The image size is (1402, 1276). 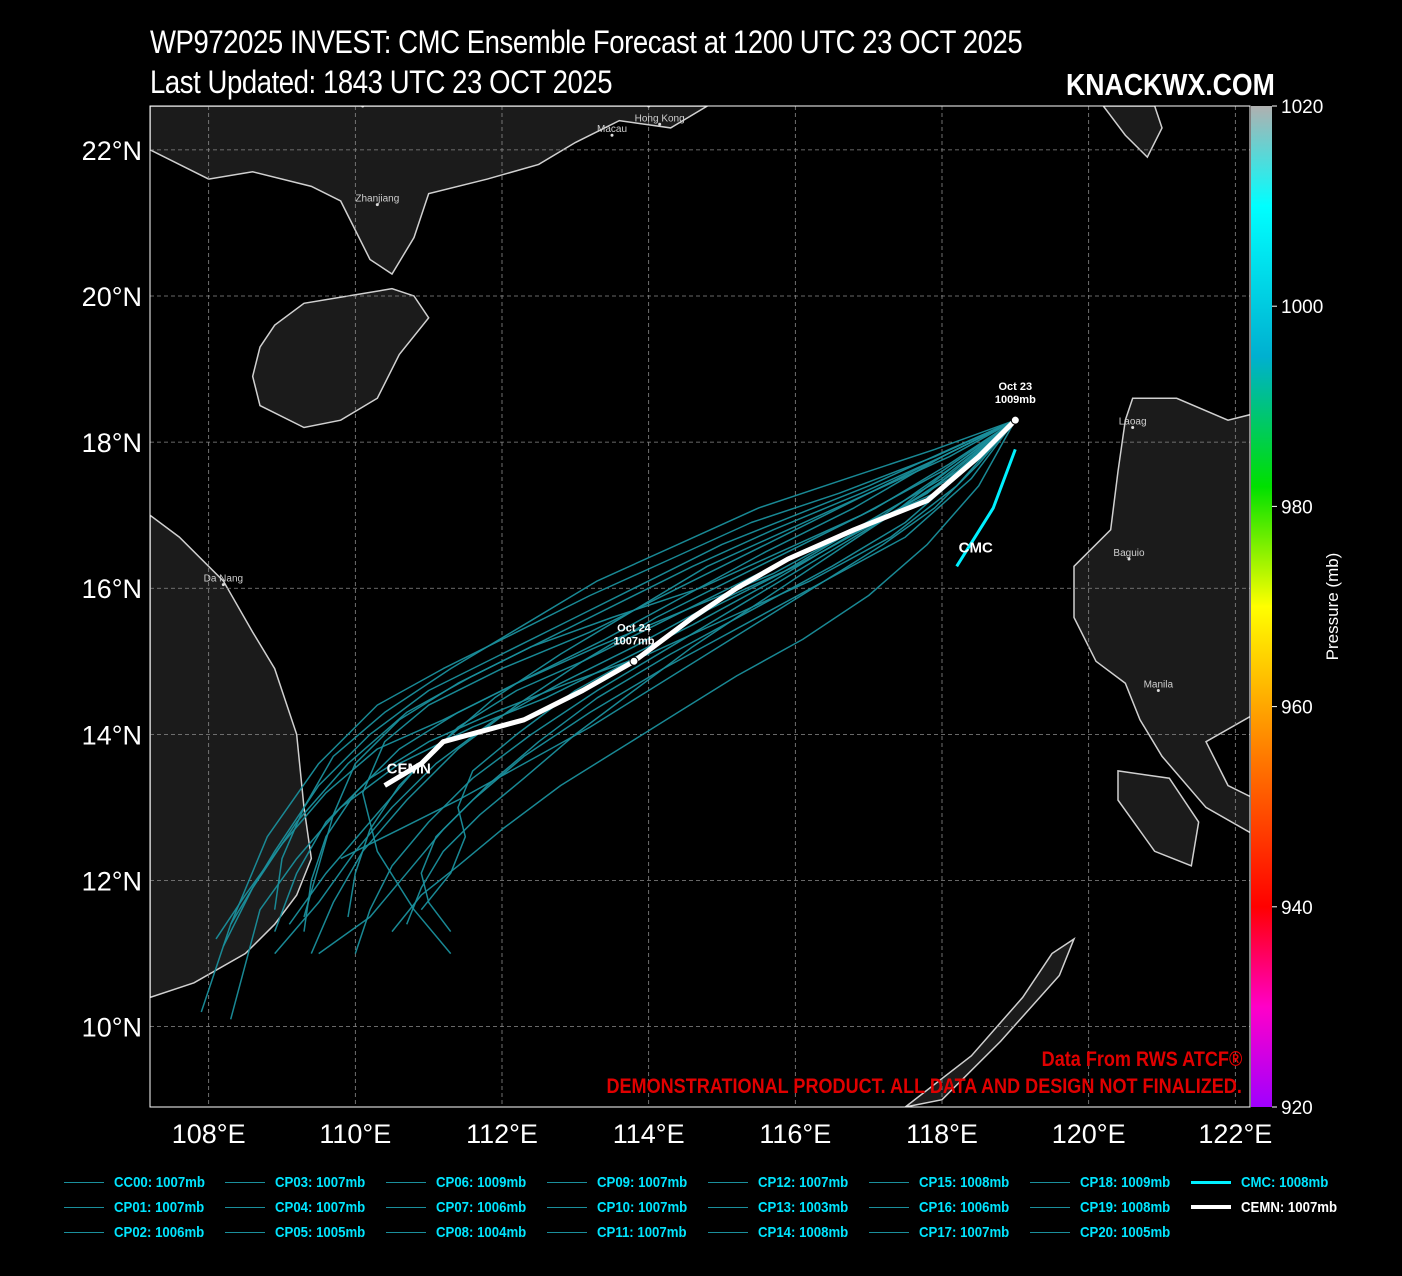 I want to click on legend-item-cp02: CP02: 1006mb, so click(x=140, y=1232).